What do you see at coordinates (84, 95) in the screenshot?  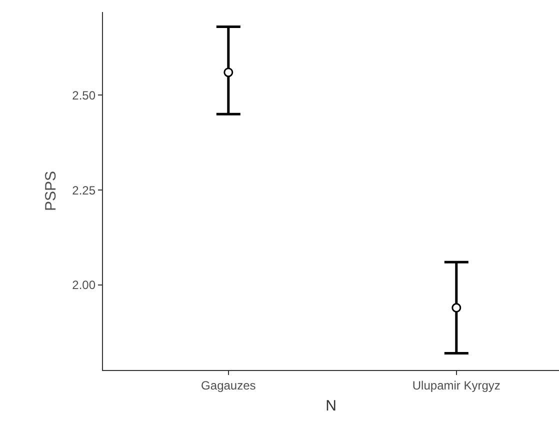 I see `y-tick-label: 2.50` at bounding box center [84, 95].